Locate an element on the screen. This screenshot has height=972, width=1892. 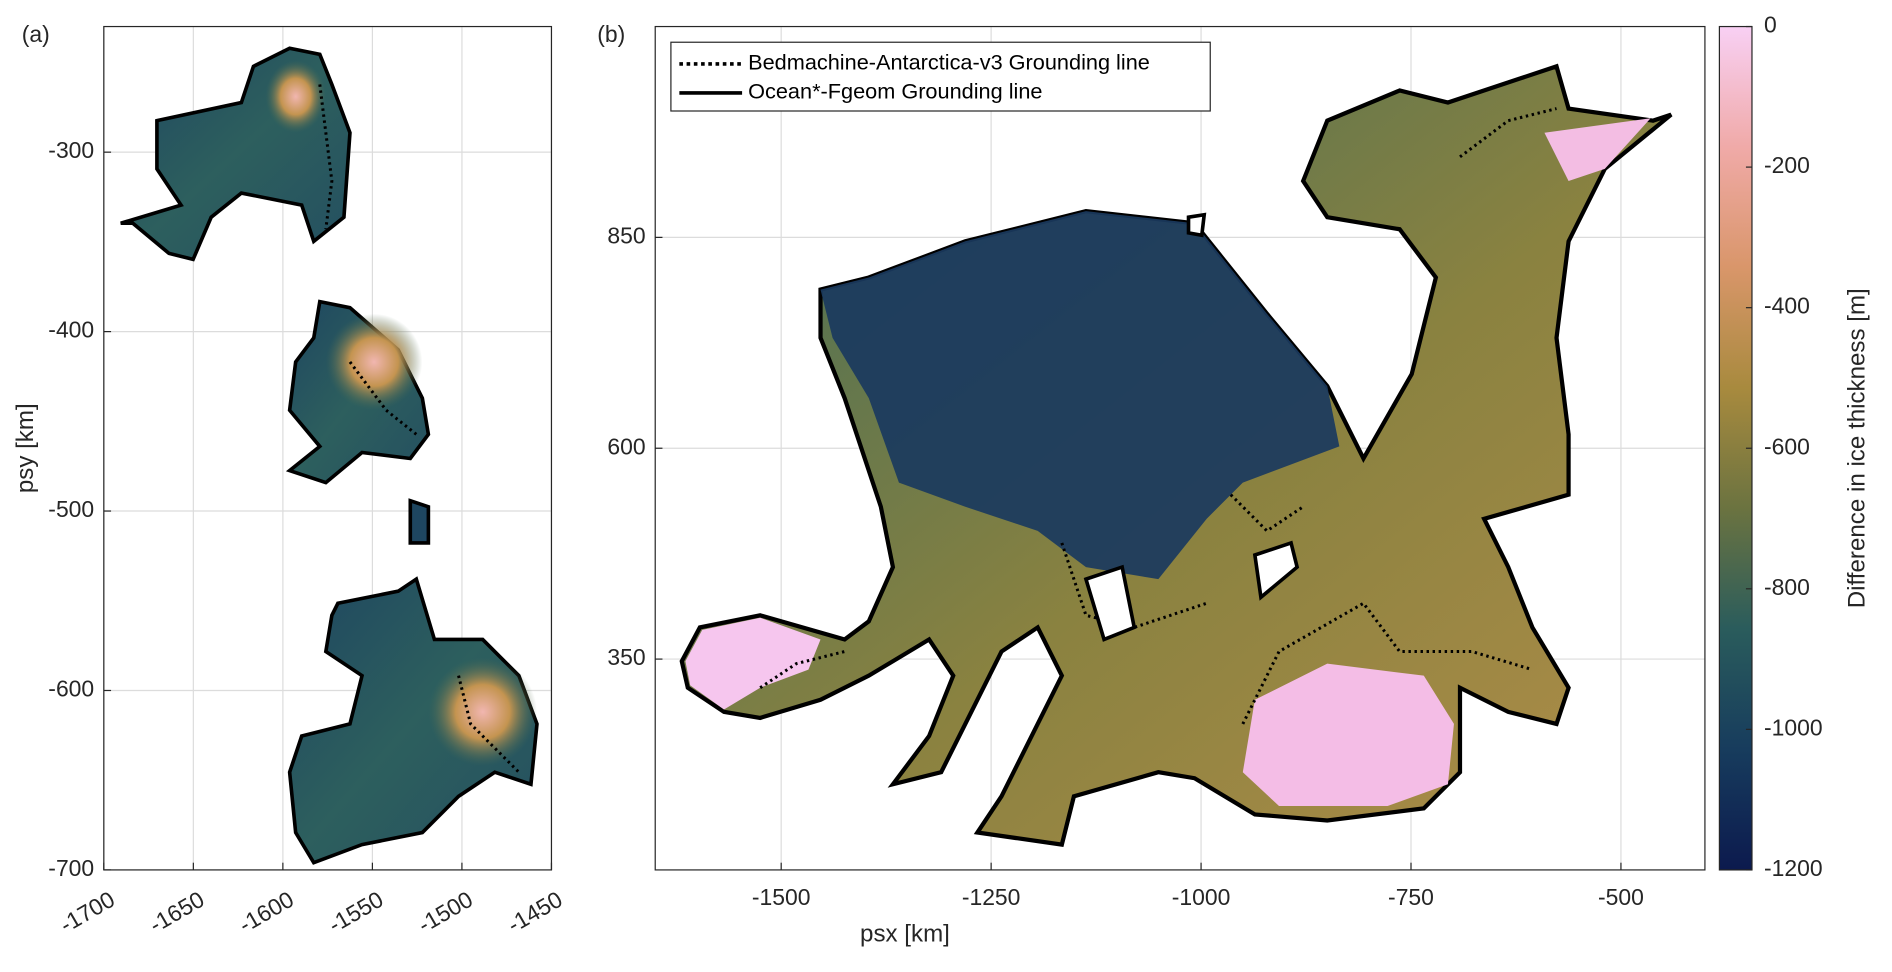
colorbar-tick-label: -600 is located at coordinates (1787, 446).